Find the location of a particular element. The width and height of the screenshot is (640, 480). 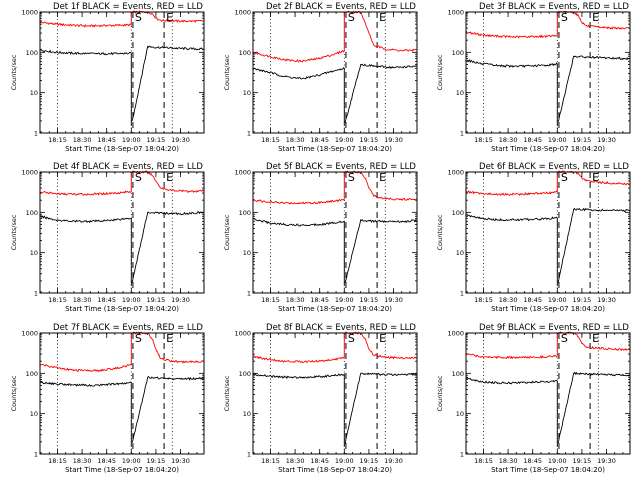

panel-title: Det 5f BLACK = Events, RED = LLD is located at coordinates (341, 167).